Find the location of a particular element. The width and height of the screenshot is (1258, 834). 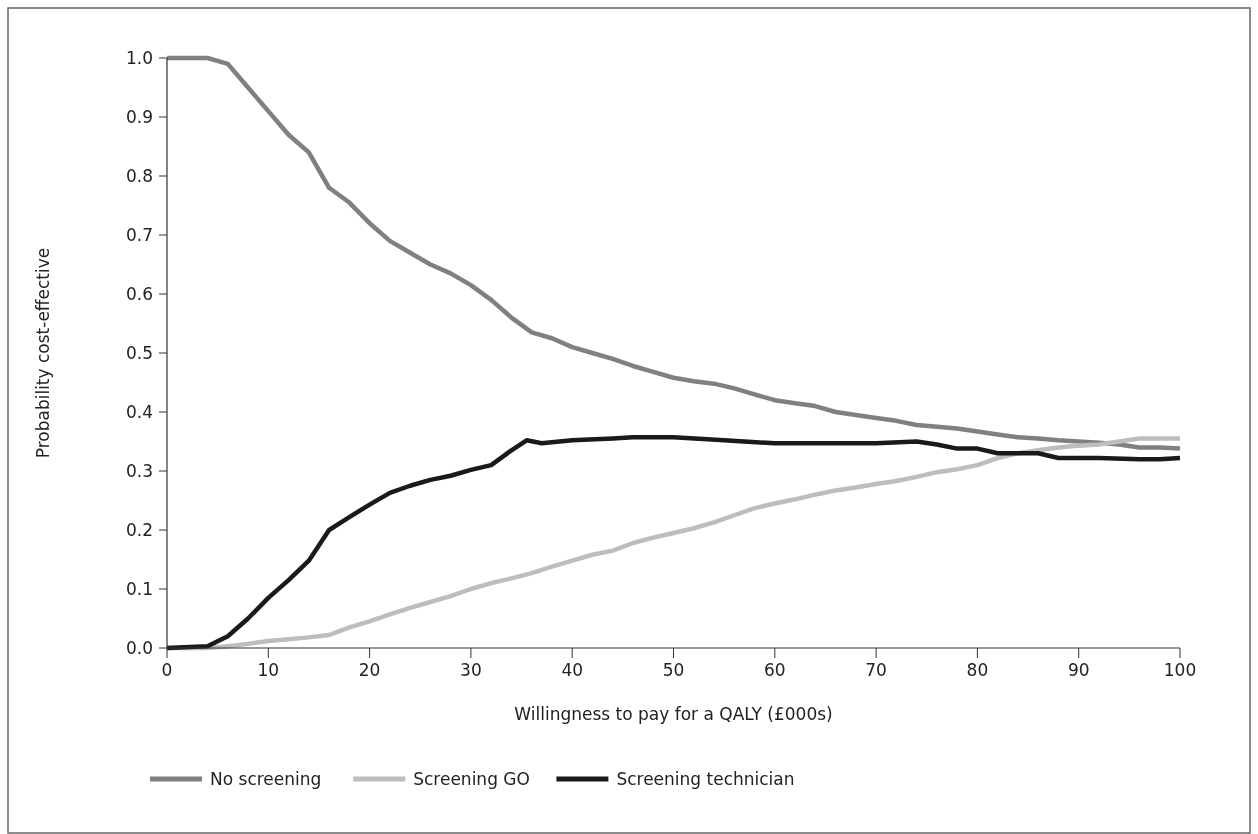

x-tick-label: 80 is located at coordinates (977, 670).